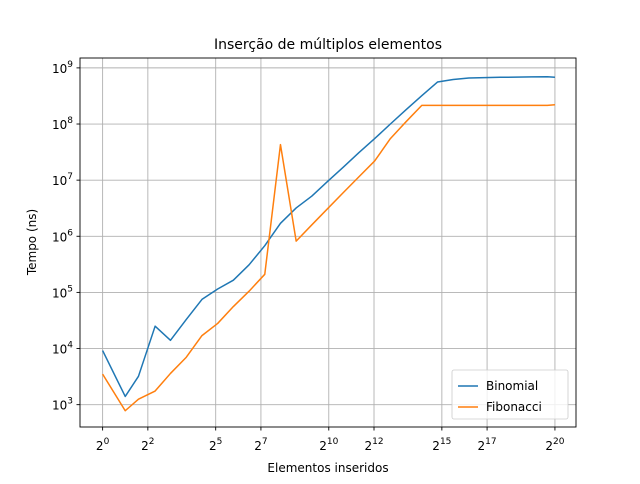  I want to click on x-tick-label: 22, so click(147, 445).